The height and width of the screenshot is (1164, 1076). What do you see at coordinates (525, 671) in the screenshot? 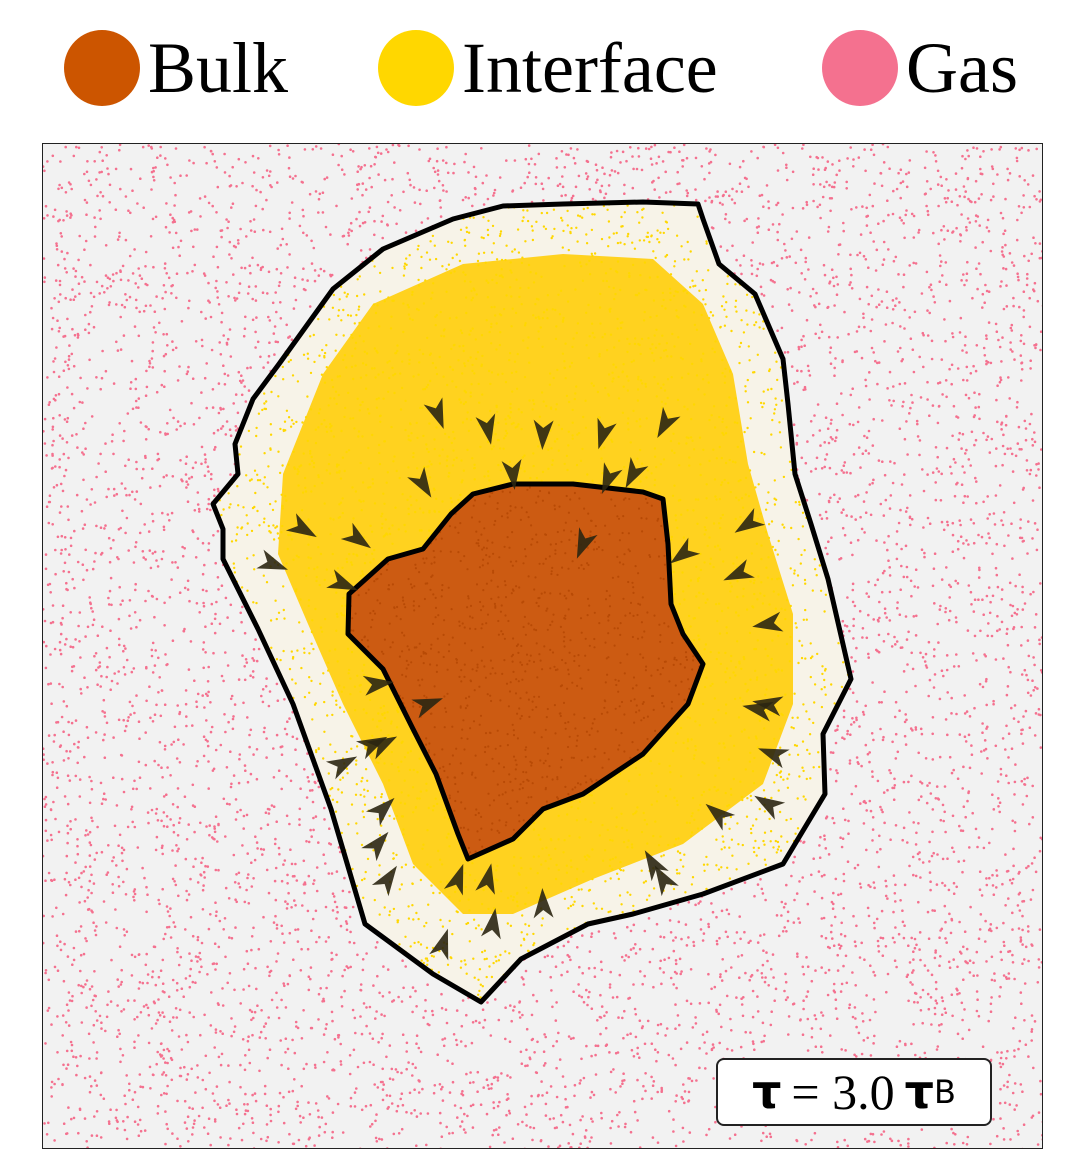
I see `inner-contour` at bounding box center [525, 671].